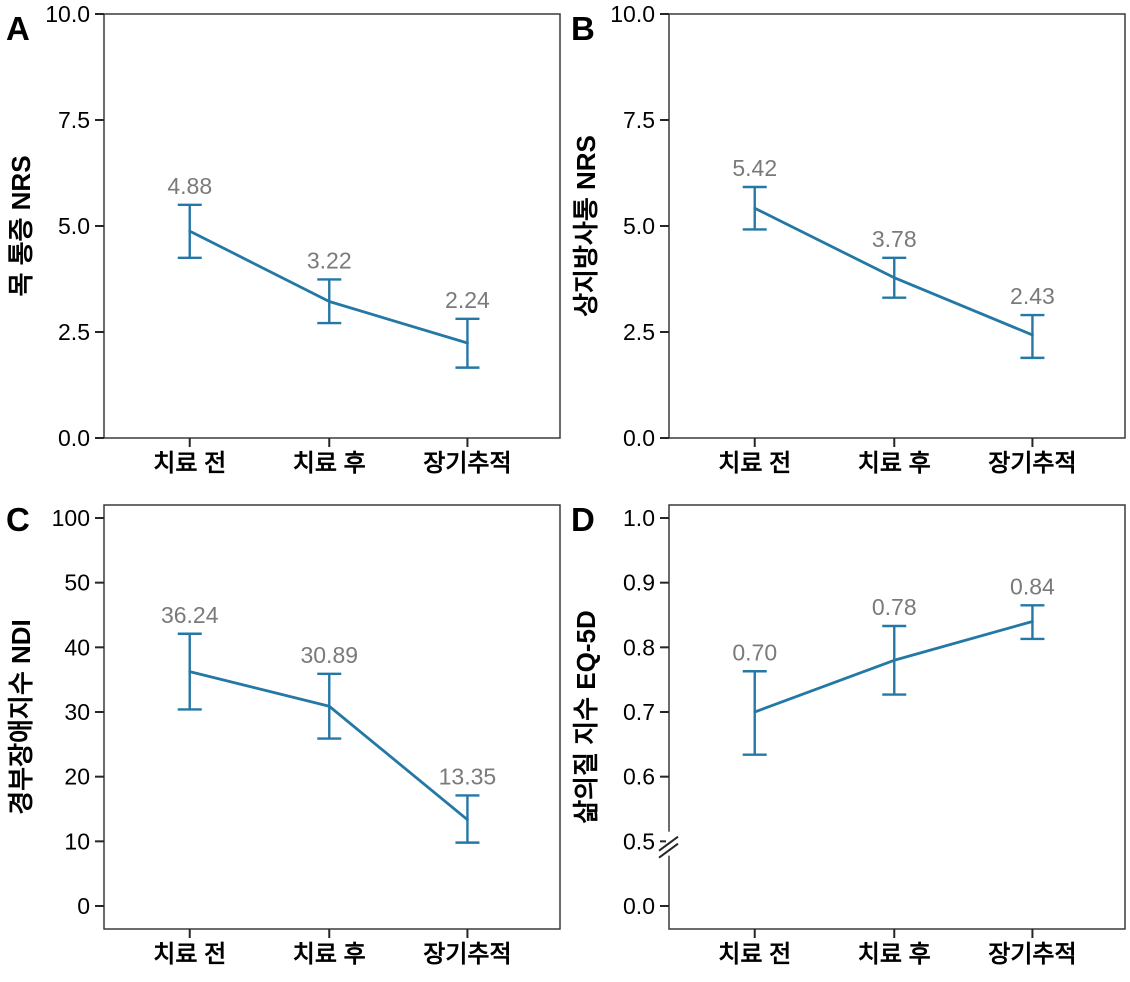 This screenshot has width=1130, height=982. What do you see at coordinates (639, 841) in the screenshot?
I see `y-axis-tick-label: 0.5` at bounding box center [639, 841].